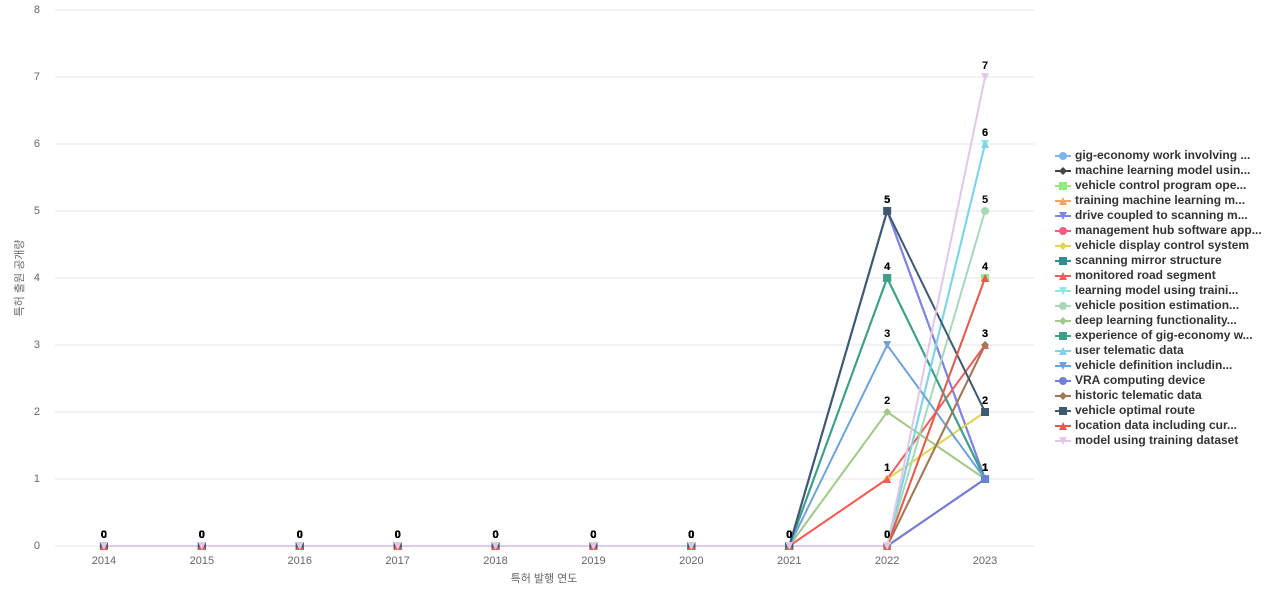 The height and width of the screenshot is (600, 1280). Describe the element at coordinates (37, 144) in the screenshot. I see `y-tick-label: 6` at that location.